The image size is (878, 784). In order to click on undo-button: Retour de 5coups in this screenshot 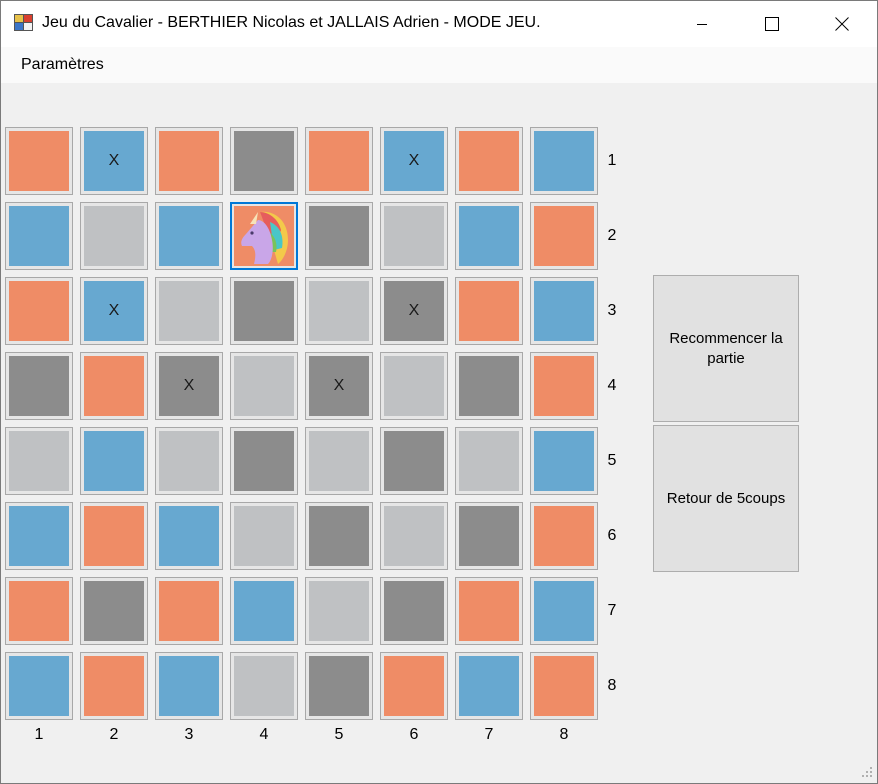, I will do `click(726, 498)`.